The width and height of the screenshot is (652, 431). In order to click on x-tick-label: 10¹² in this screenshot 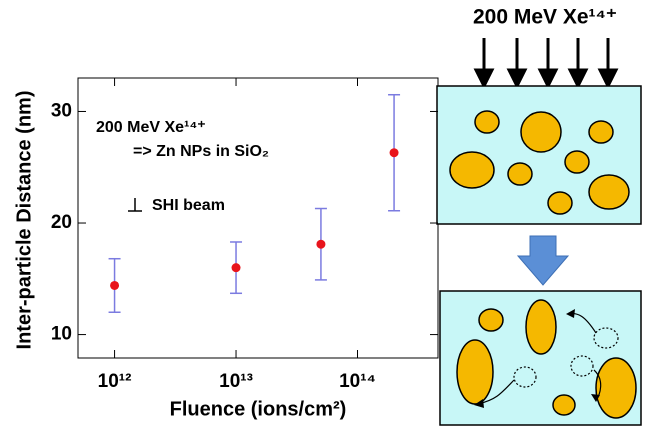, I will do `click(115, 381)`.